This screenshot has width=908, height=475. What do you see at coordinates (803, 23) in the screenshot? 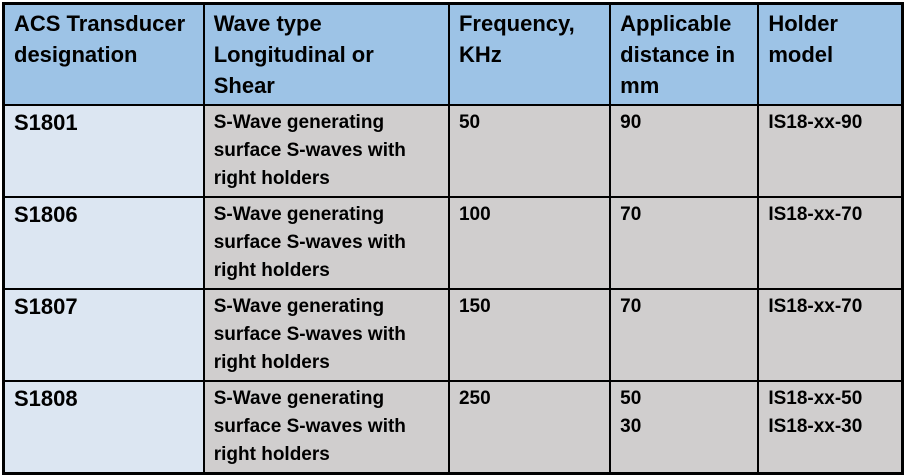
I see `header-line: Holder` at bounding box center [803, 23].